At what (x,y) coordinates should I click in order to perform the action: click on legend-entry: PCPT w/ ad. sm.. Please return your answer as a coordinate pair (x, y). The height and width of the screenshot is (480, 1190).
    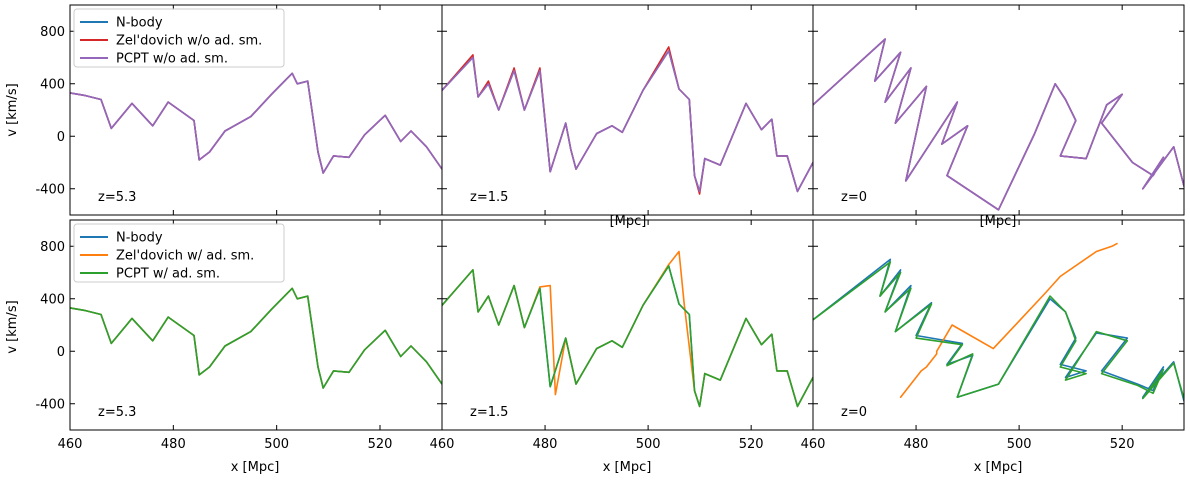
    Looking at the image, I should click on (168, 274).